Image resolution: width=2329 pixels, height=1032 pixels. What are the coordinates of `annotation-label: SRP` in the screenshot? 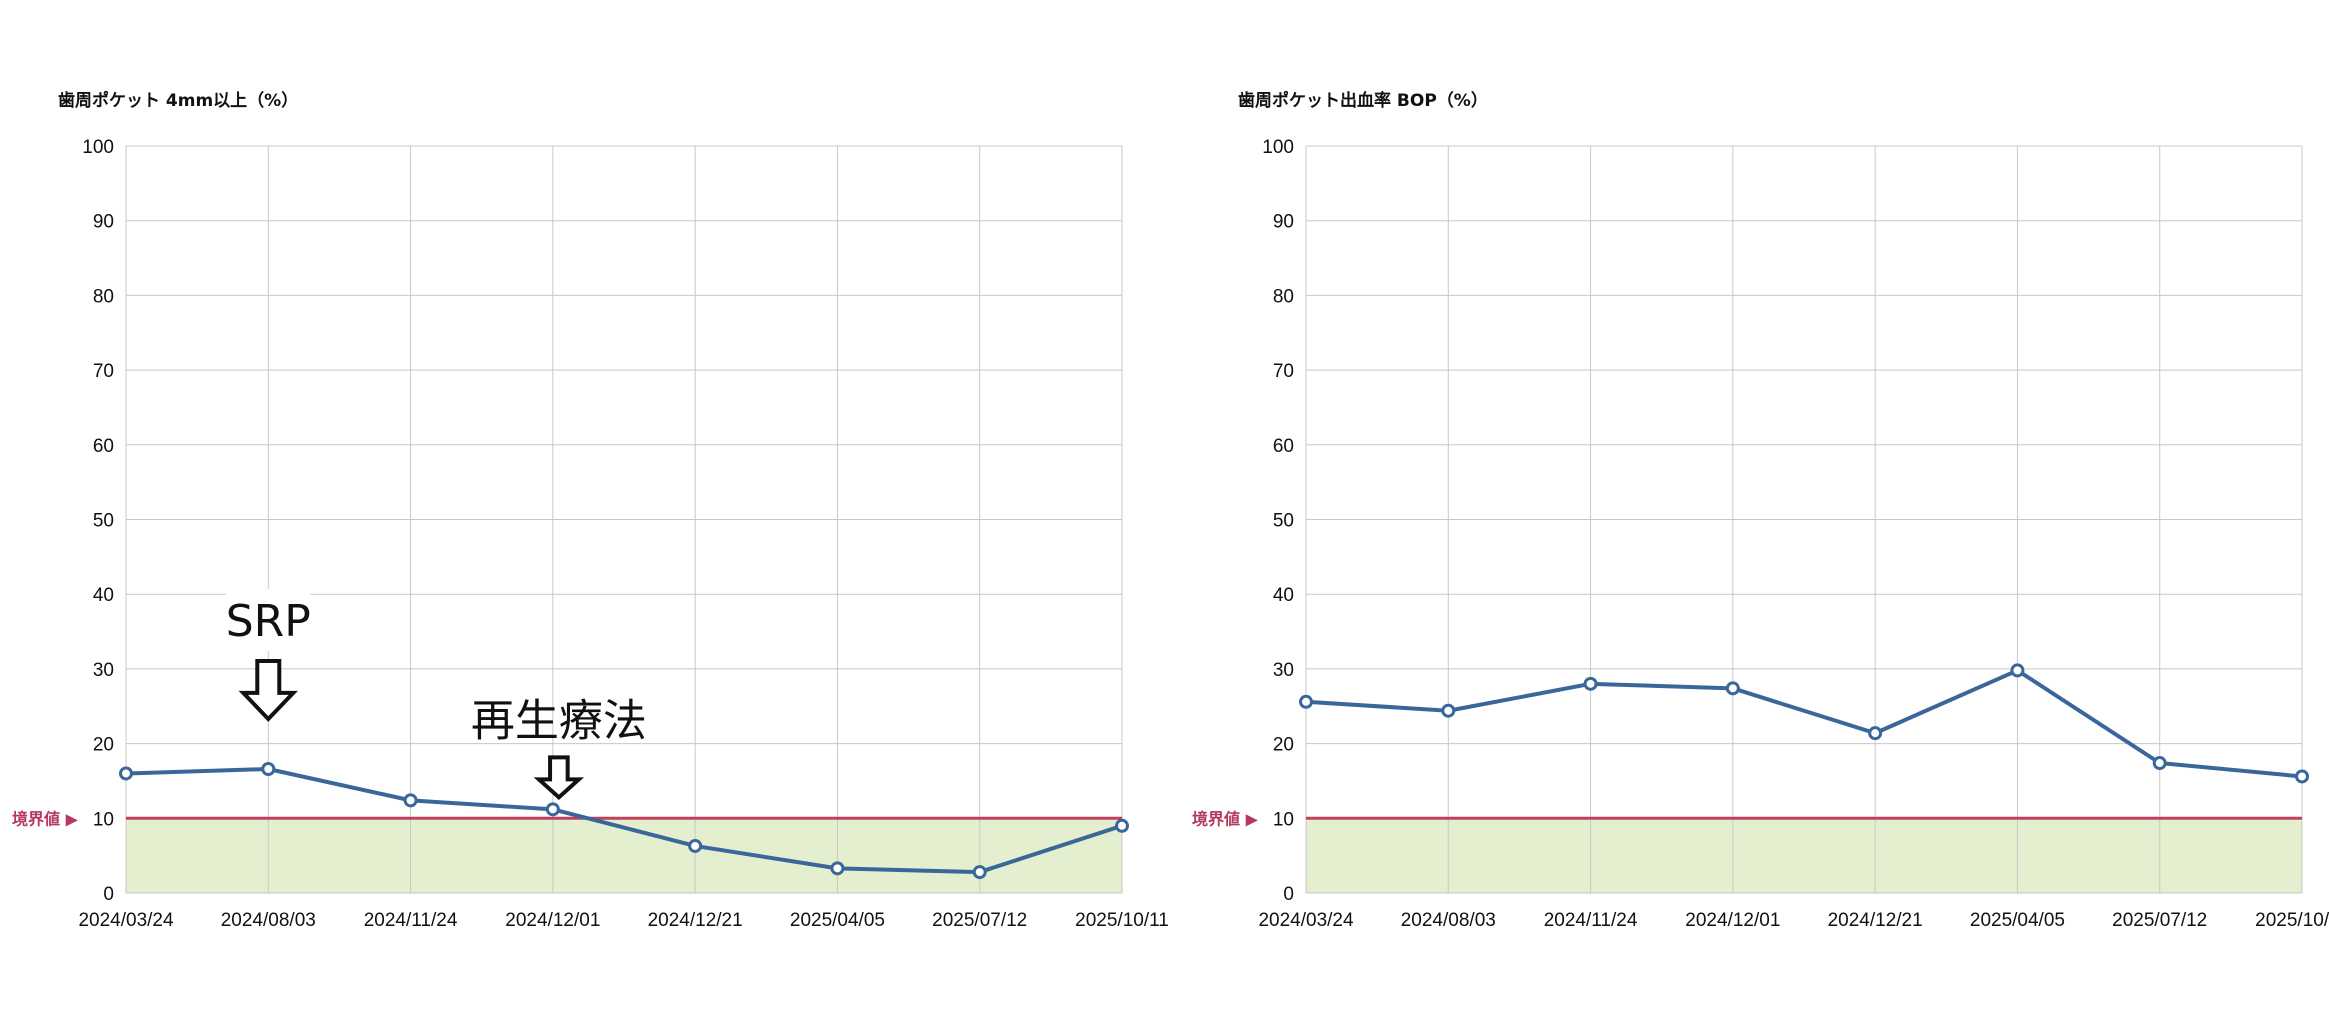 It's located at (268, 621).